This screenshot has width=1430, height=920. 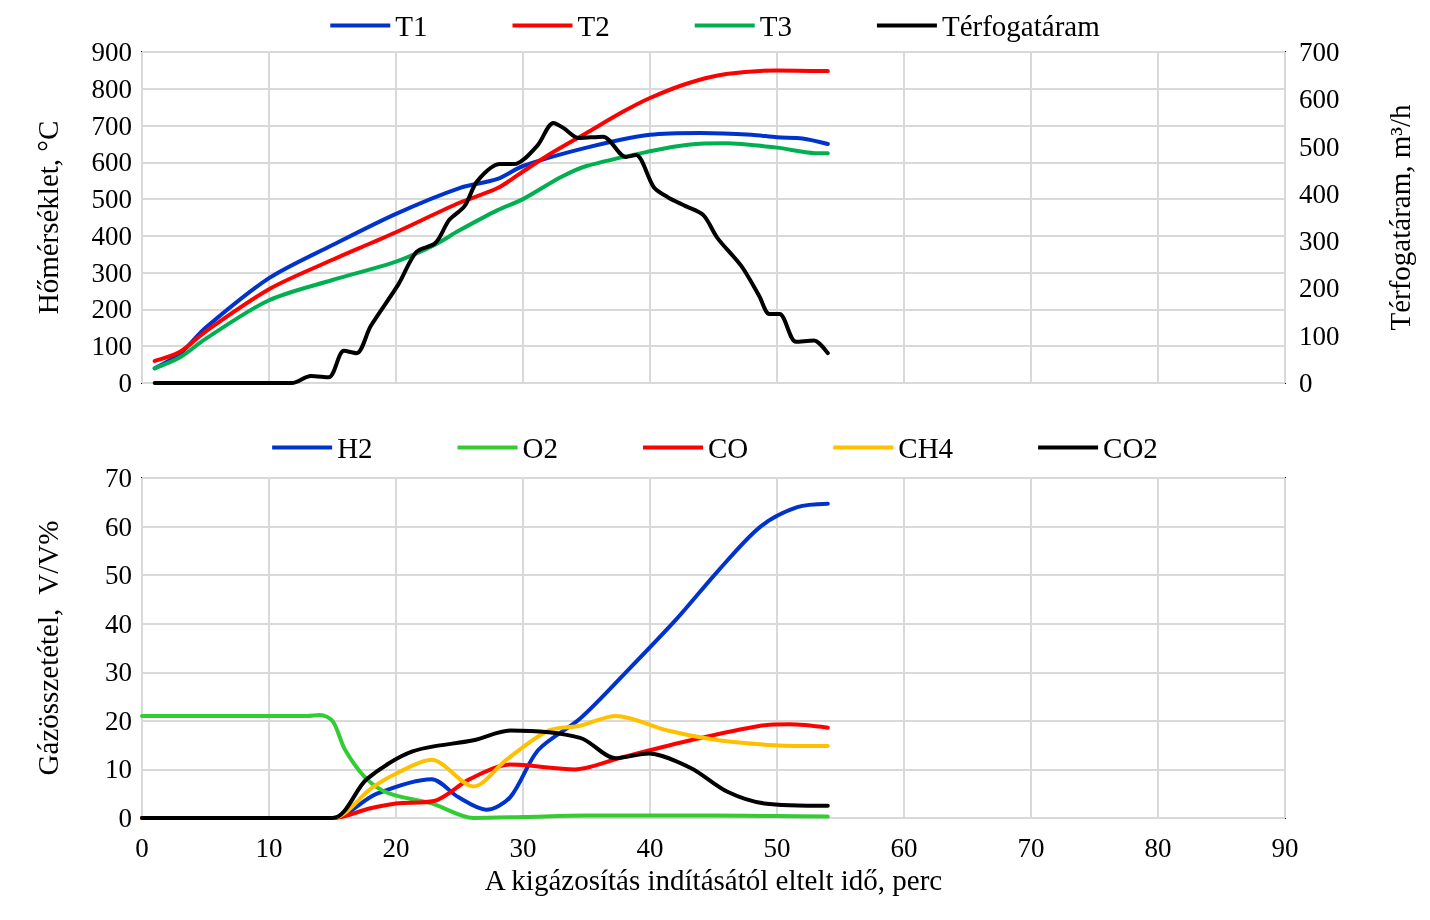 I want to click on x-tick-label: 90, so click(x=1285, y=847).